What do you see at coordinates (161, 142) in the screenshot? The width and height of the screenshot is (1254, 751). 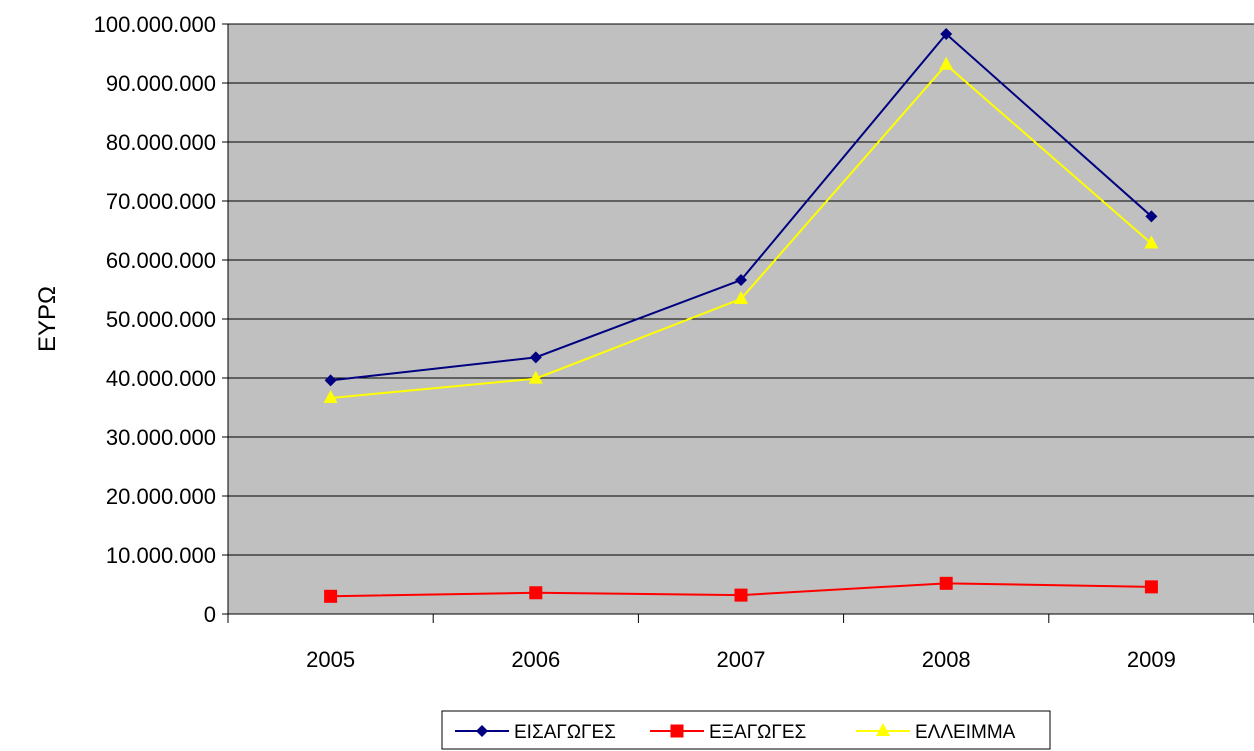 I see `y-tick-label: 80.000.000` at bounding box center [161, 142].